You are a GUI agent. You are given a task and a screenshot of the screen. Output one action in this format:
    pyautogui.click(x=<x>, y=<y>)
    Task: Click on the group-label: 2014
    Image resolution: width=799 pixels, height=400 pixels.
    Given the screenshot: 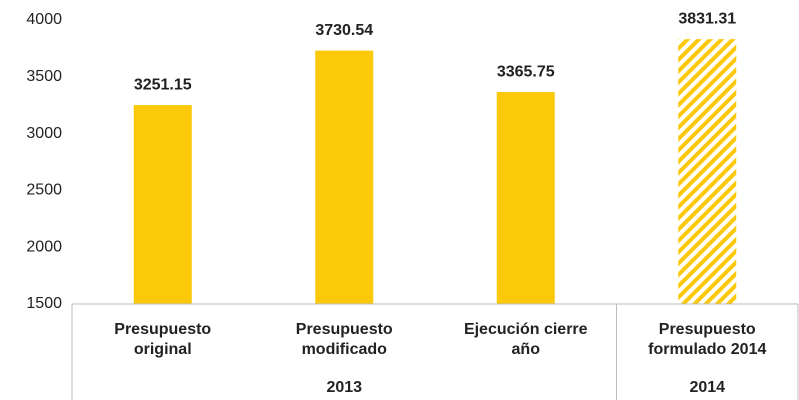 What is the action you would take?
    pyautogui.click(x=707, y=387)
    